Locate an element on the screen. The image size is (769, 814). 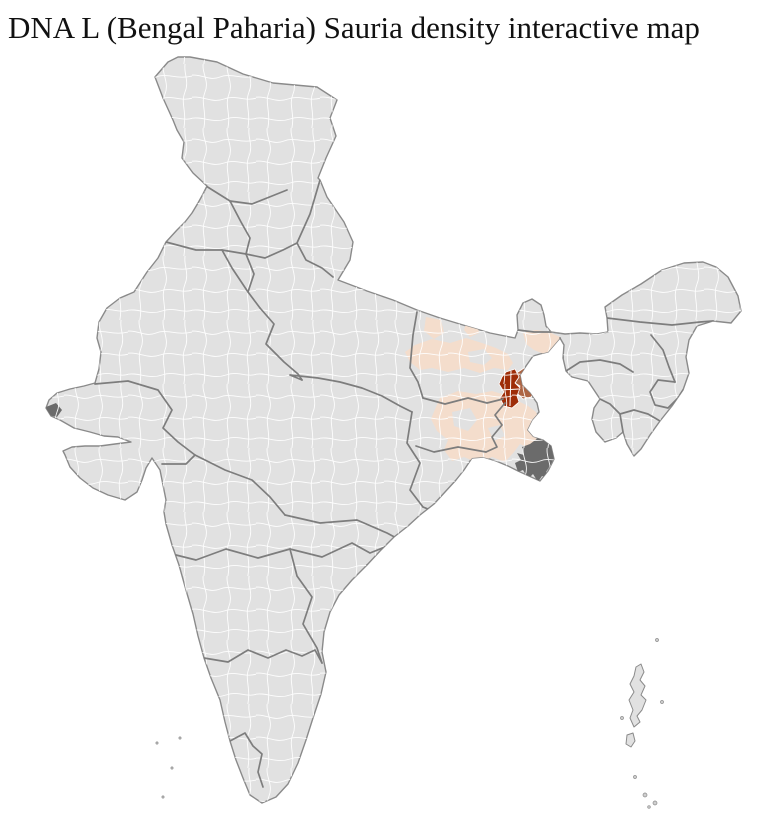
andaman-nicobar-islands is located at coordinates (642, 723).